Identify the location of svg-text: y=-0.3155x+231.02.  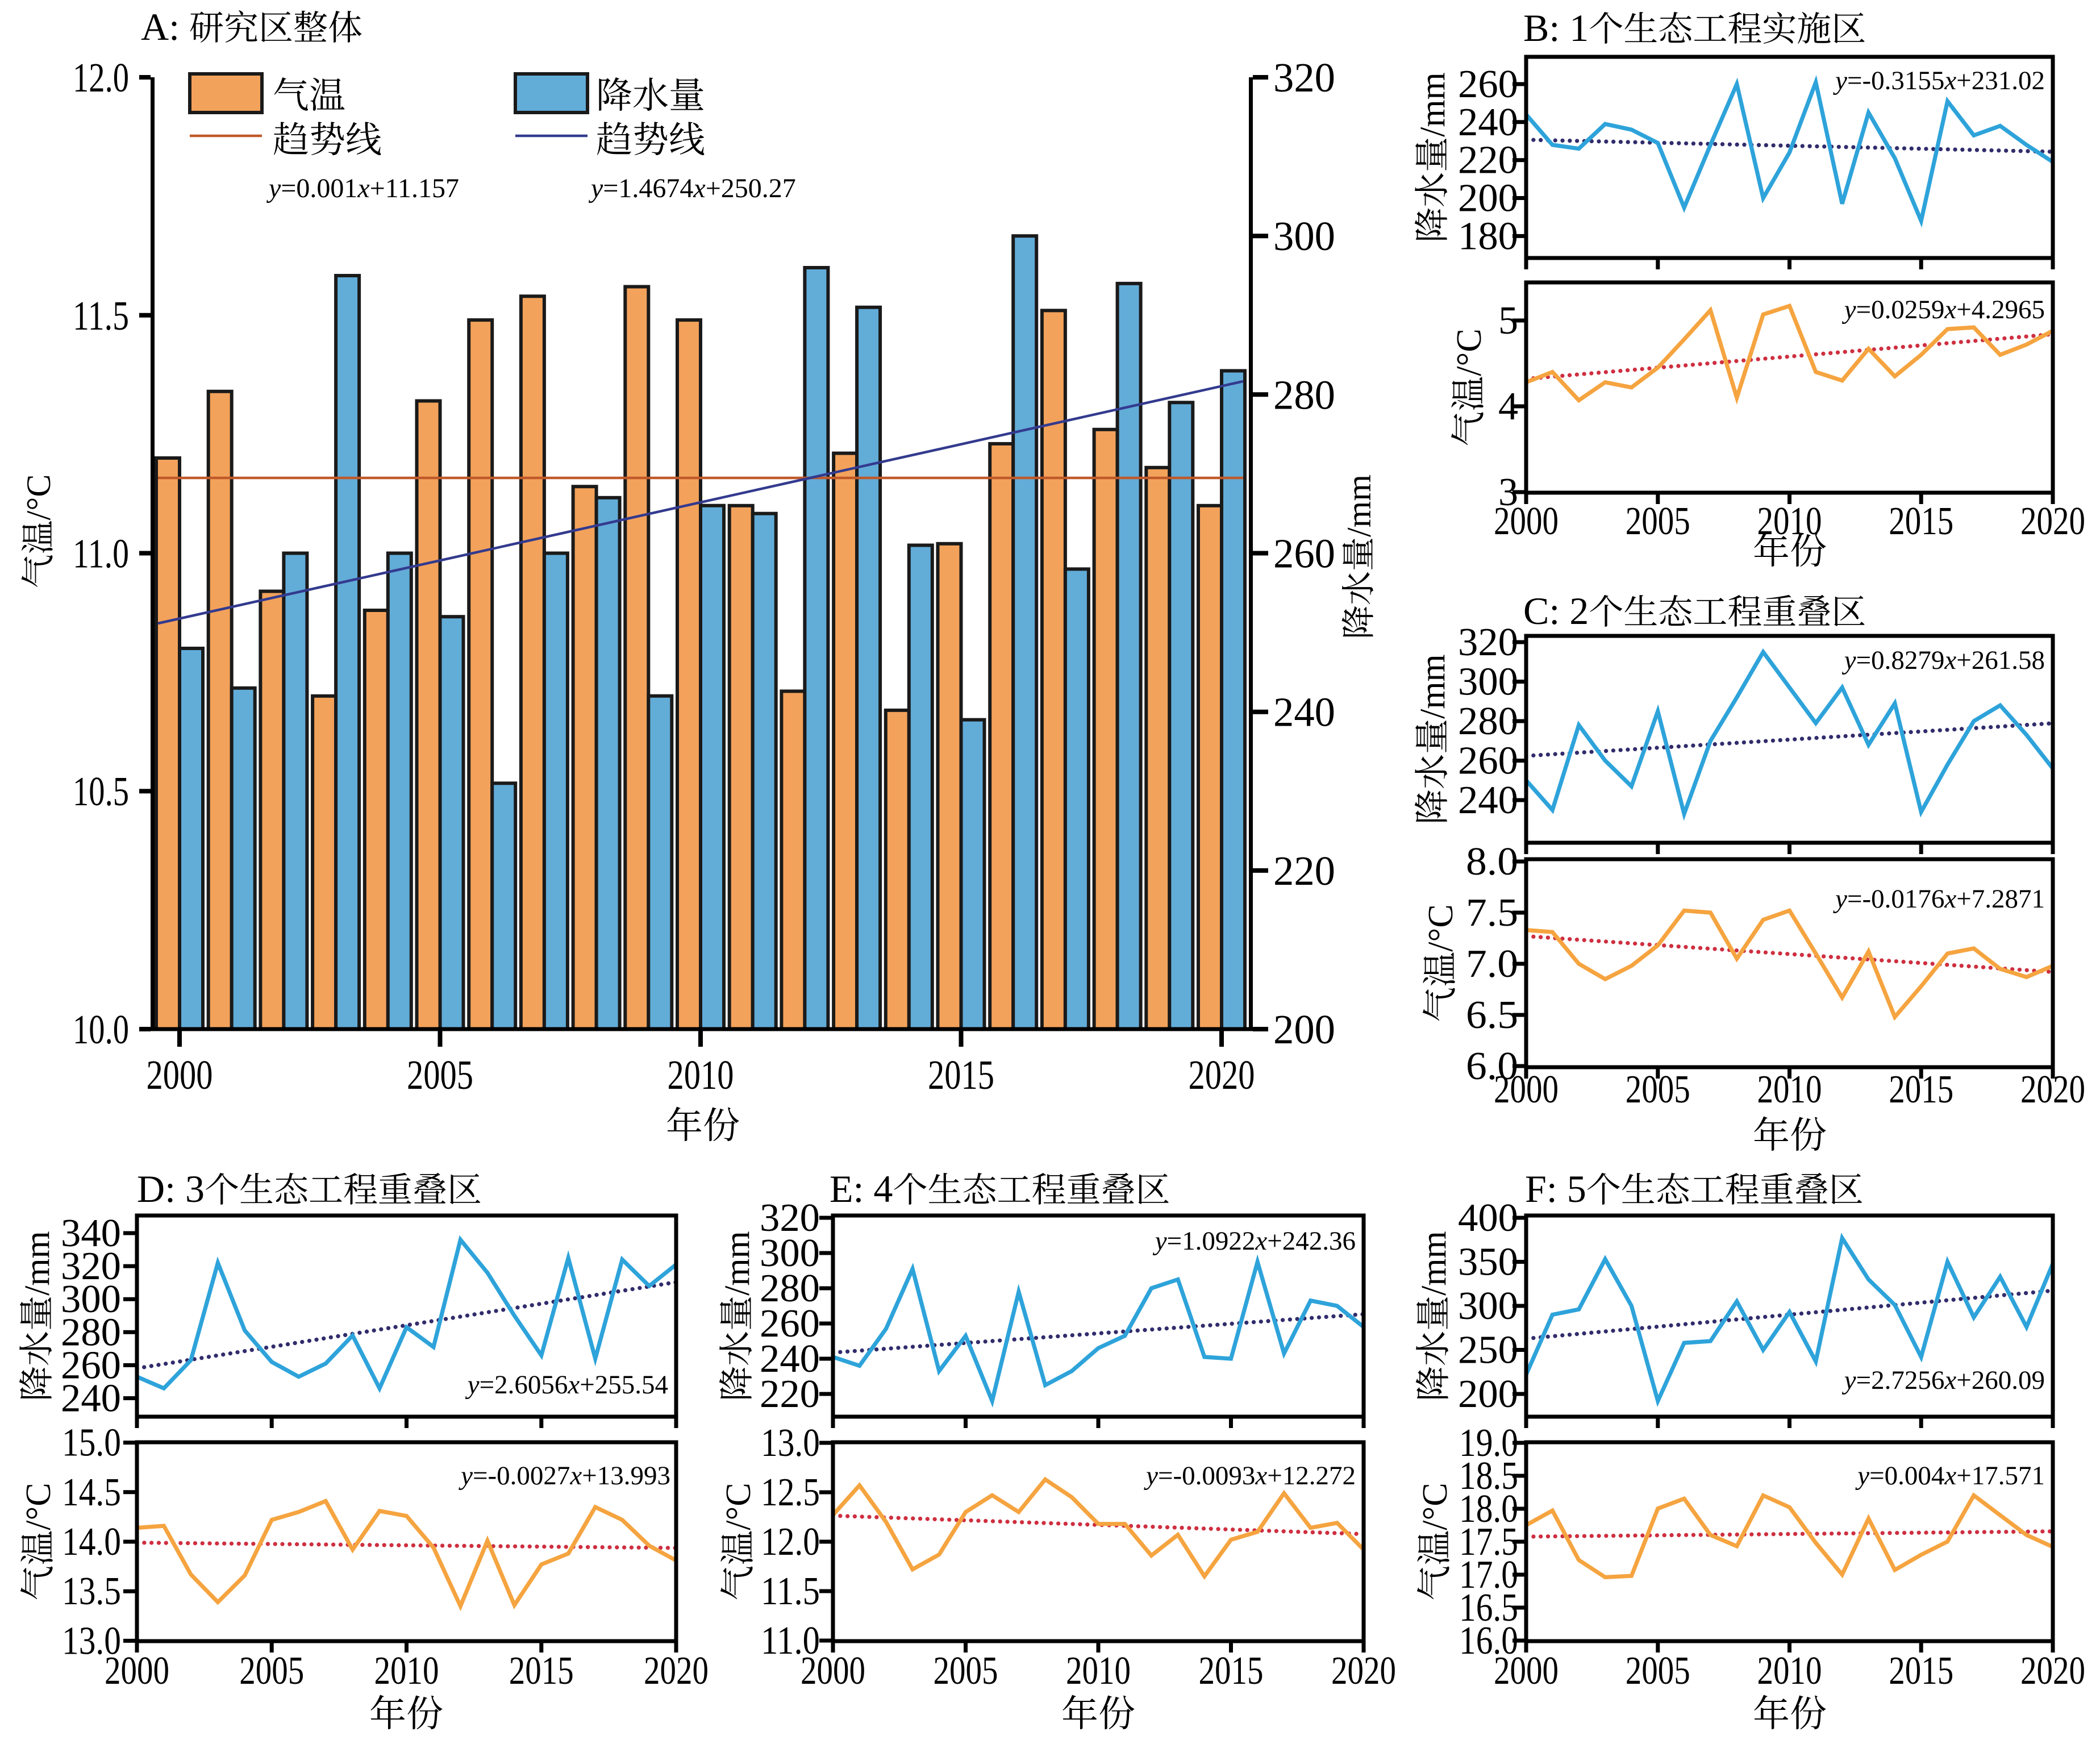
(1939, 80).